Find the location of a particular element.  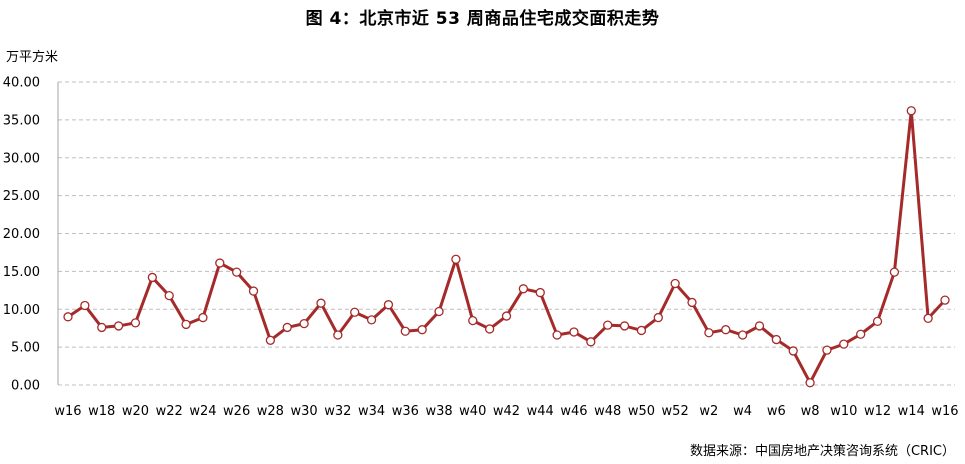

x-tick-label: w14 is located at coordinates (911, 411).